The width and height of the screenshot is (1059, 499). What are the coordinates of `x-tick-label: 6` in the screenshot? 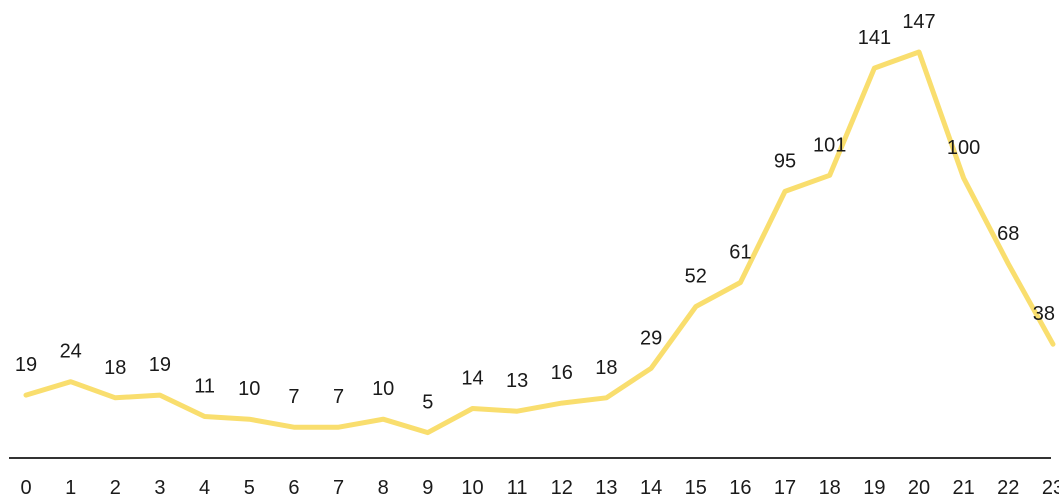 It's located at (293, 488).